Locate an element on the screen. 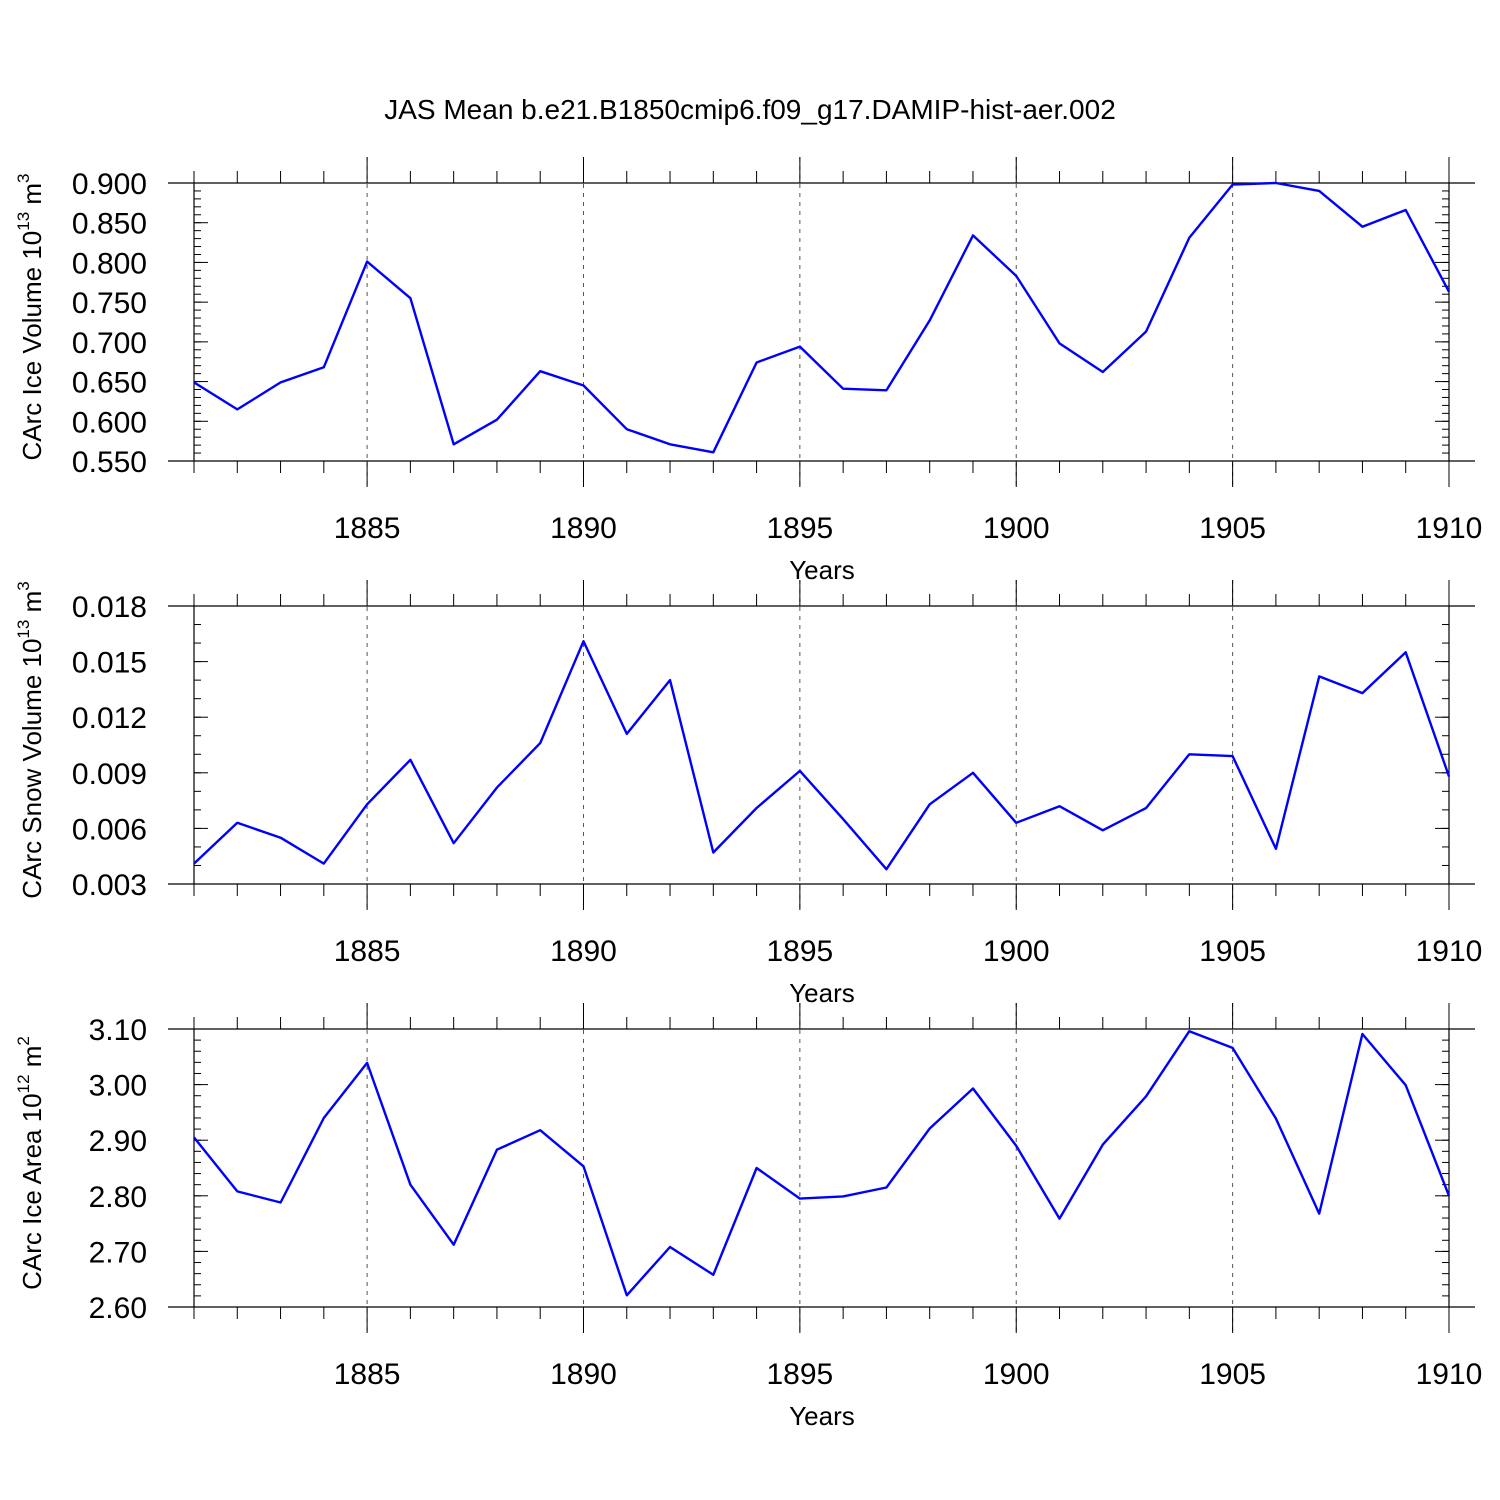  y-tick-label: 0.015 is located at coordinates (109, 663).